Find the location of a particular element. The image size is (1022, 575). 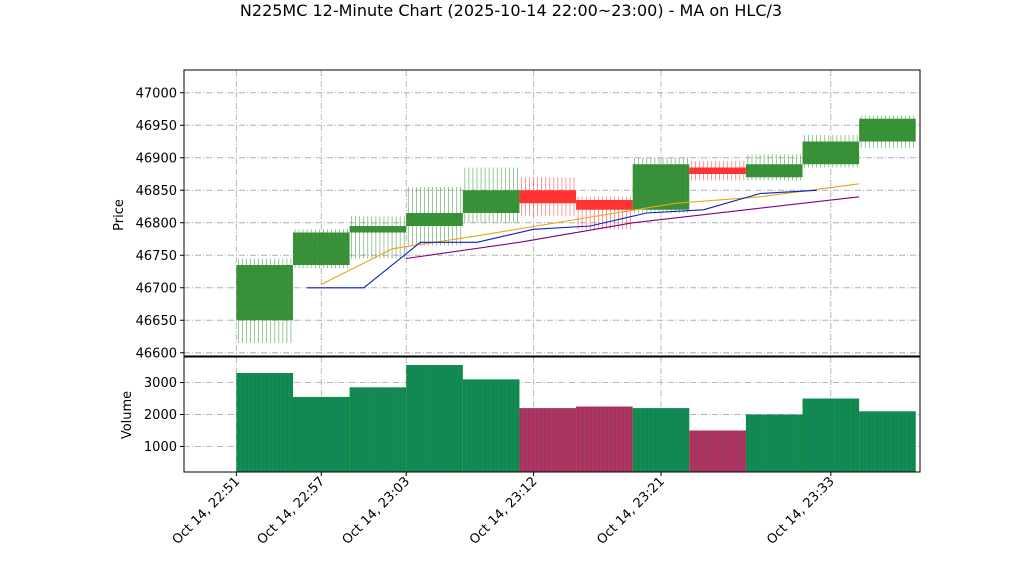

volume-tick-label: 1000 is located at coordinates (160, 447).